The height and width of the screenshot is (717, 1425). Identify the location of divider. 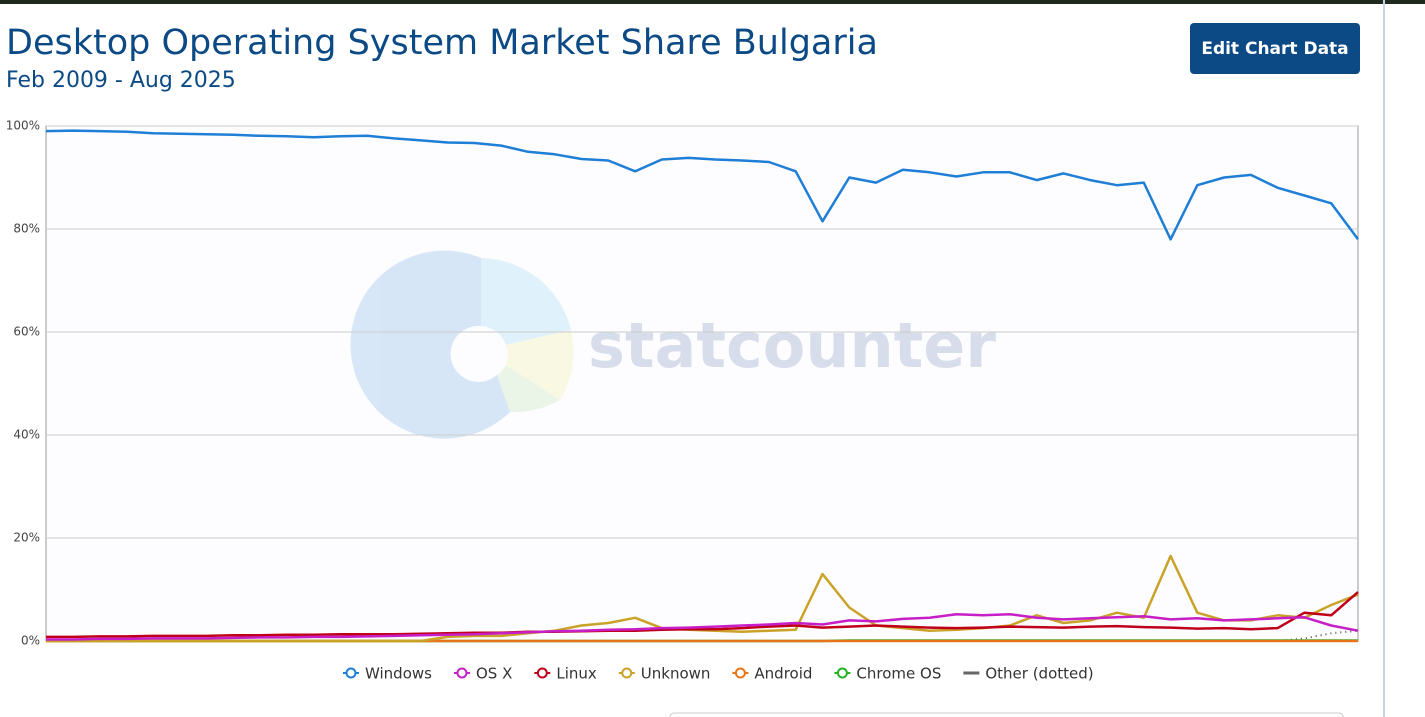
(1384, 358).